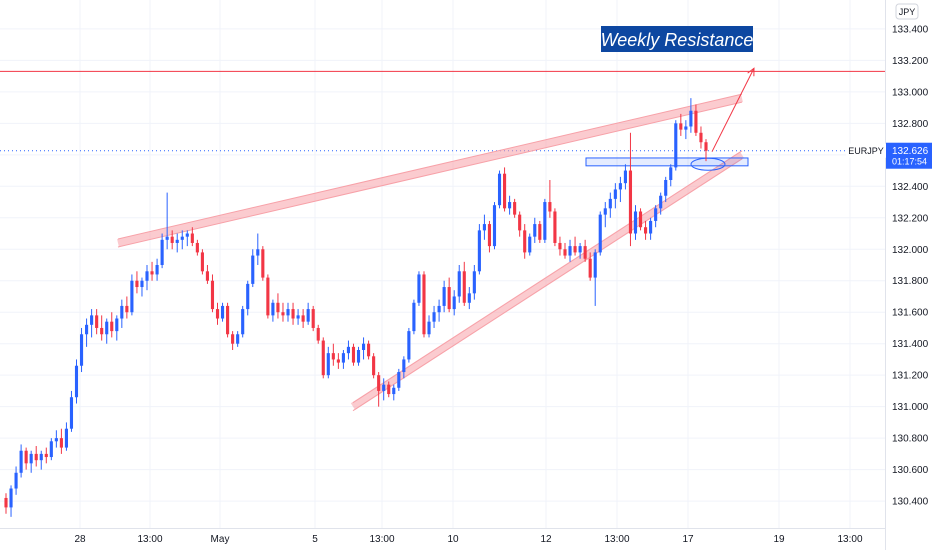 The image size is (932, 555). I want to click on currency-box, so click(907, 11).